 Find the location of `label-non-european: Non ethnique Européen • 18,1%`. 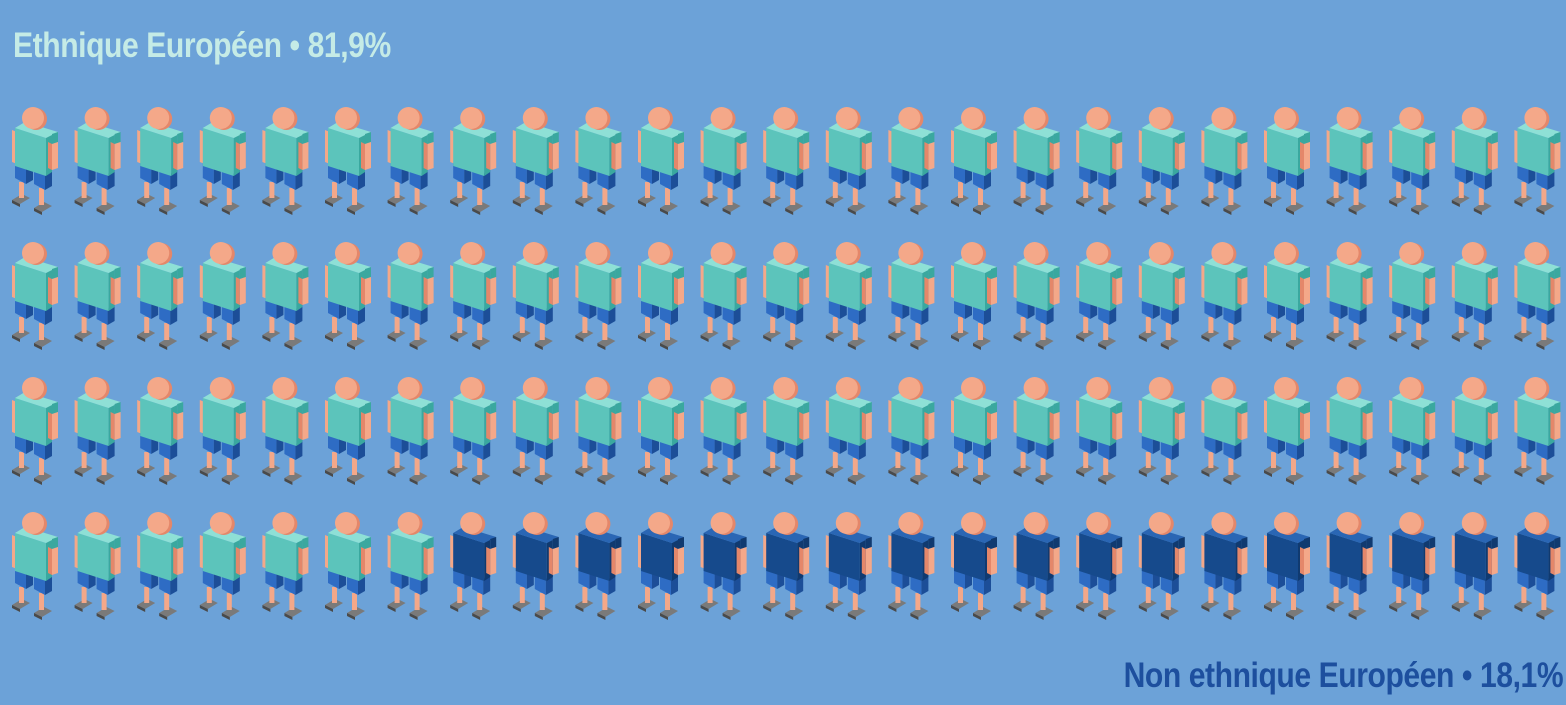

label-non-european: Non ethnique Européen • 18,1% is located at coordinates (1343, 675).